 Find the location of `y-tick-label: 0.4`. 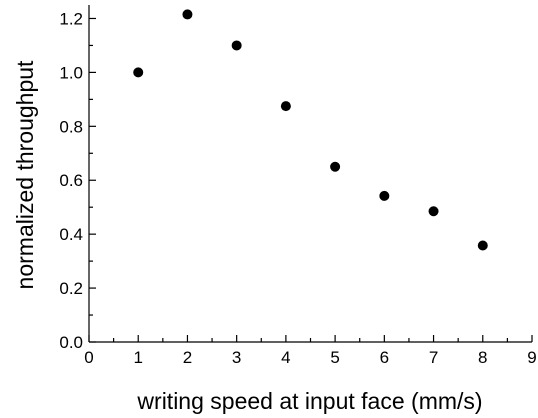

y-tick-label: 0.4 is located at coordinates (71, 234).